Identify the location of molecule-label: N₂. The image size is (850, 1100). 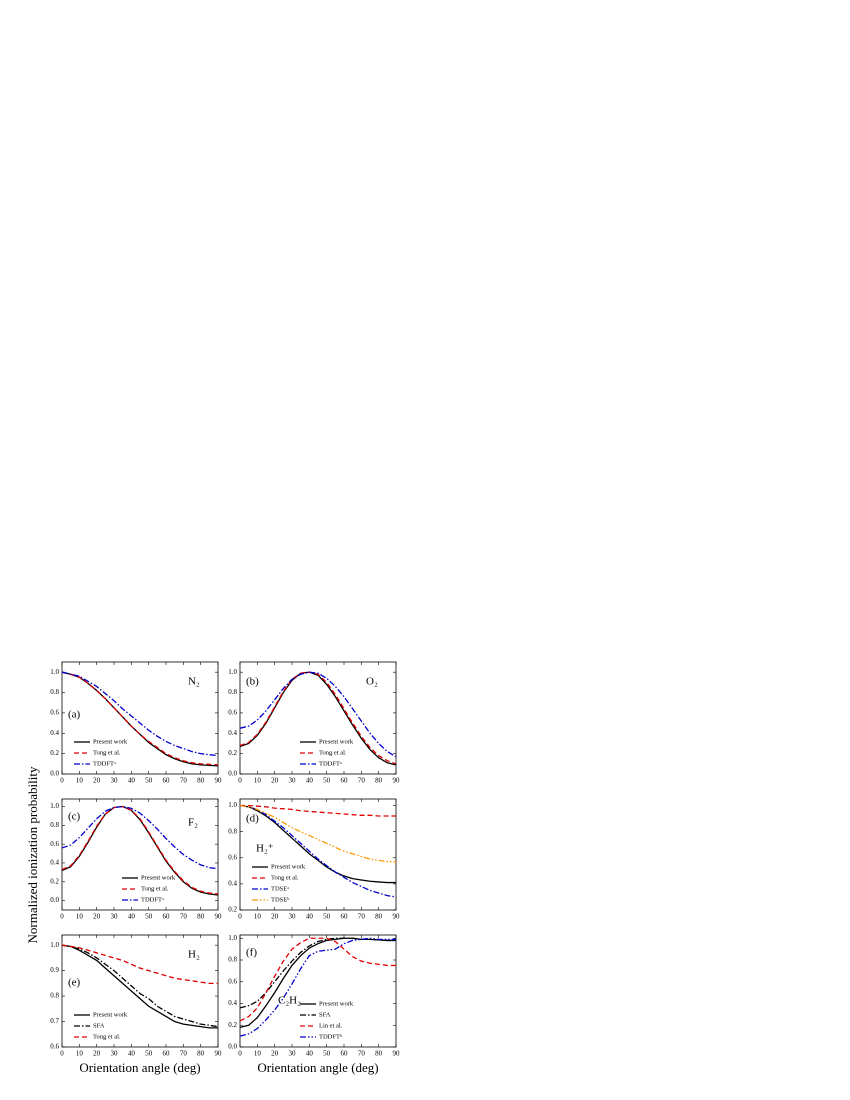
(194, 682).